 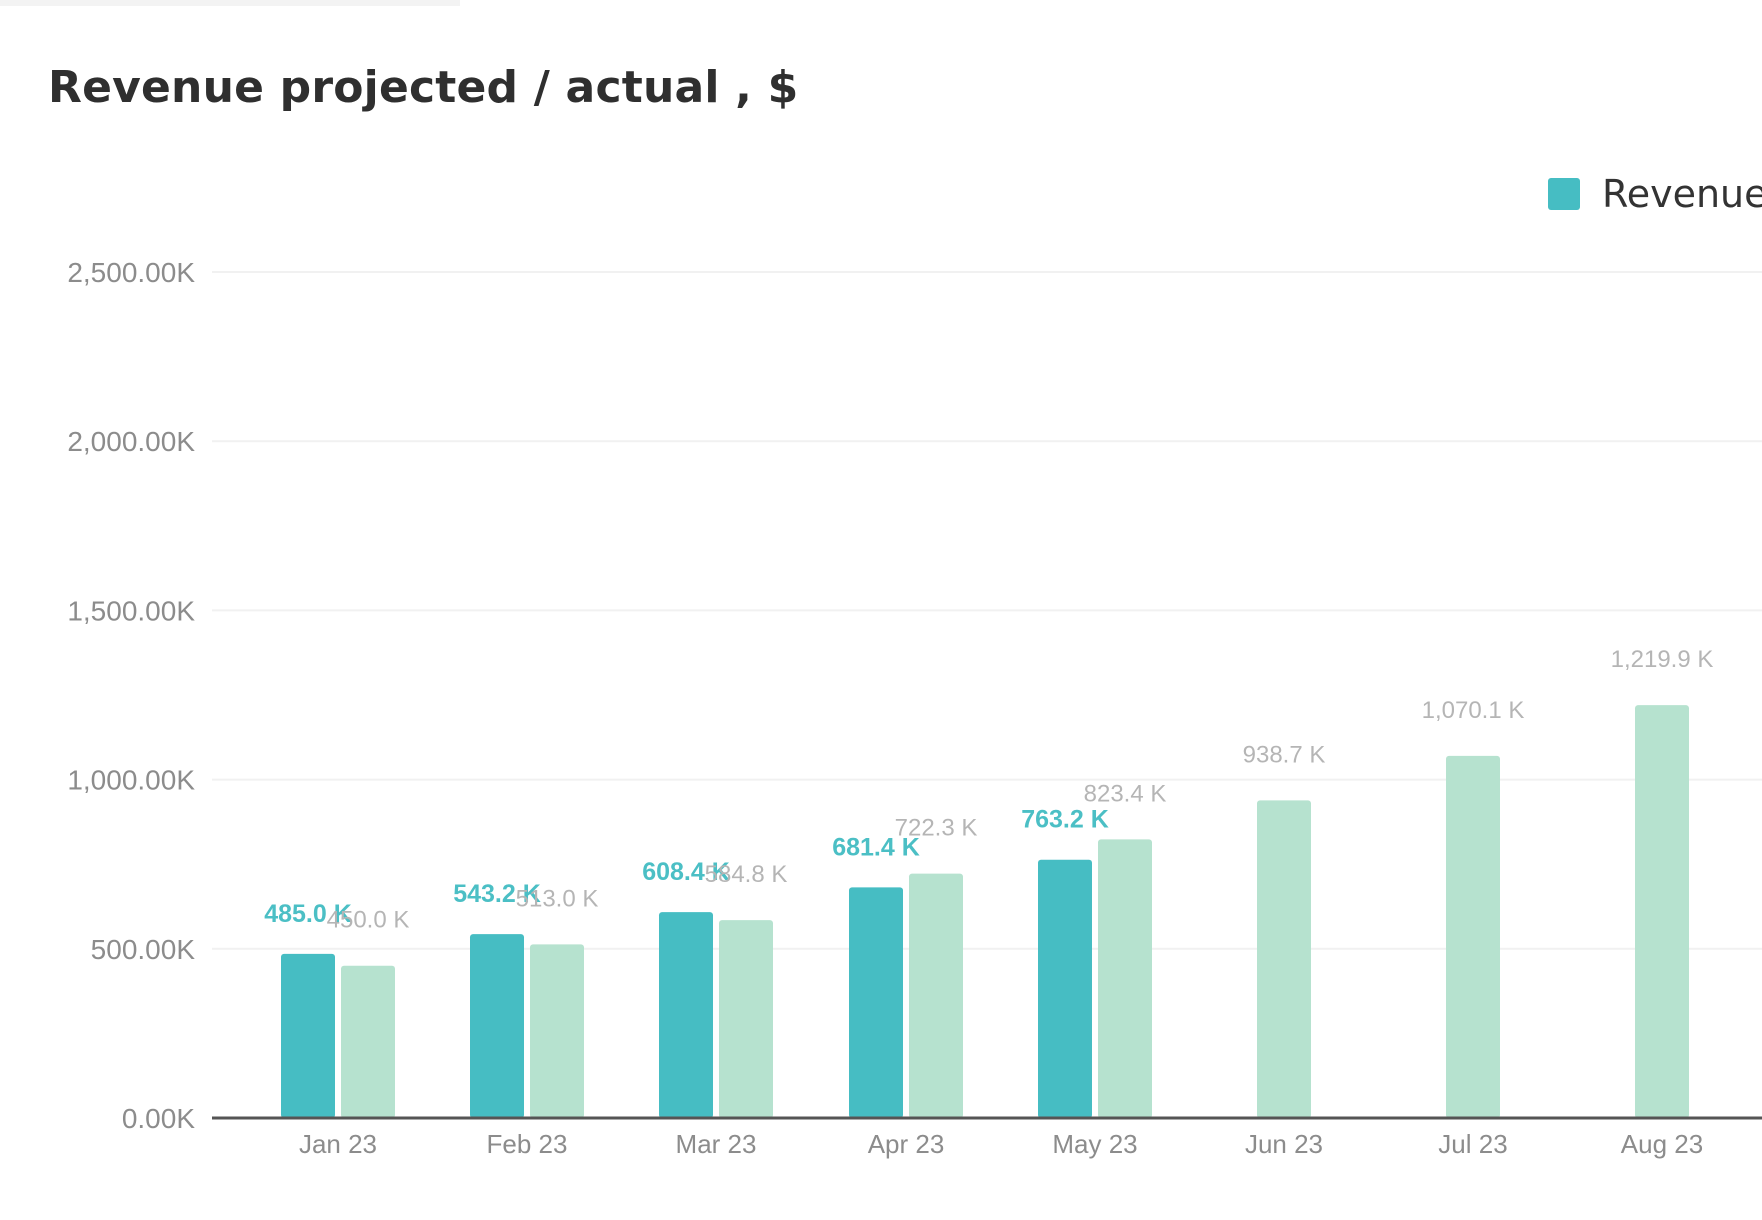 I want to click on top-divider, so click(x=230, y=3).